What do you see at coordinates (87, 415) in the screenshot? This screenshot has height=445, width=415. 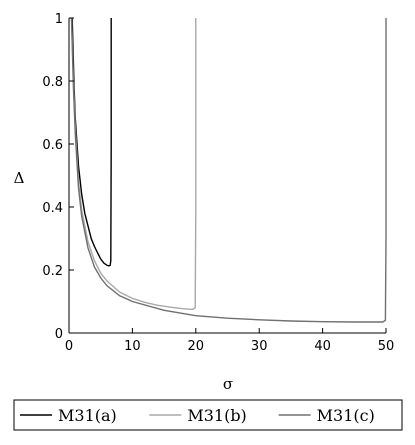 I see `legend-label-1: M31(a)` at bounding box center [87, 415].